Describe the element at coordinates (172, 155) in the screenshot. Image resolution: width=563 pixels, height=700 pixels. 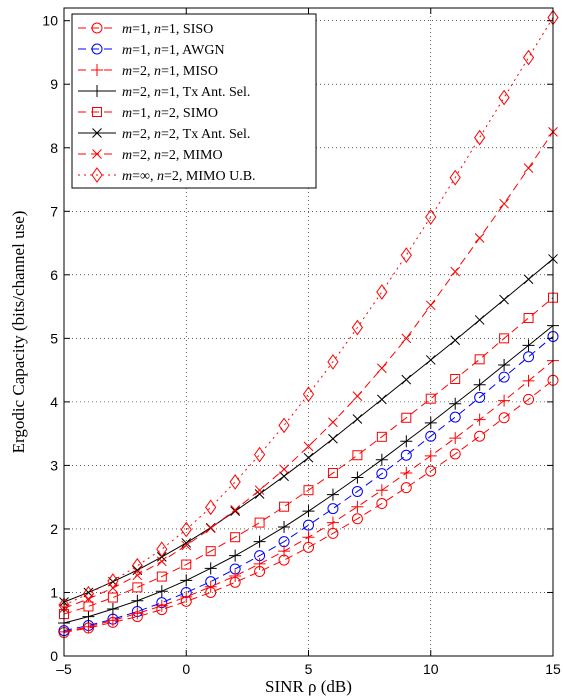
I see `legend-label: m=2, n=2, MIMO` at that location.